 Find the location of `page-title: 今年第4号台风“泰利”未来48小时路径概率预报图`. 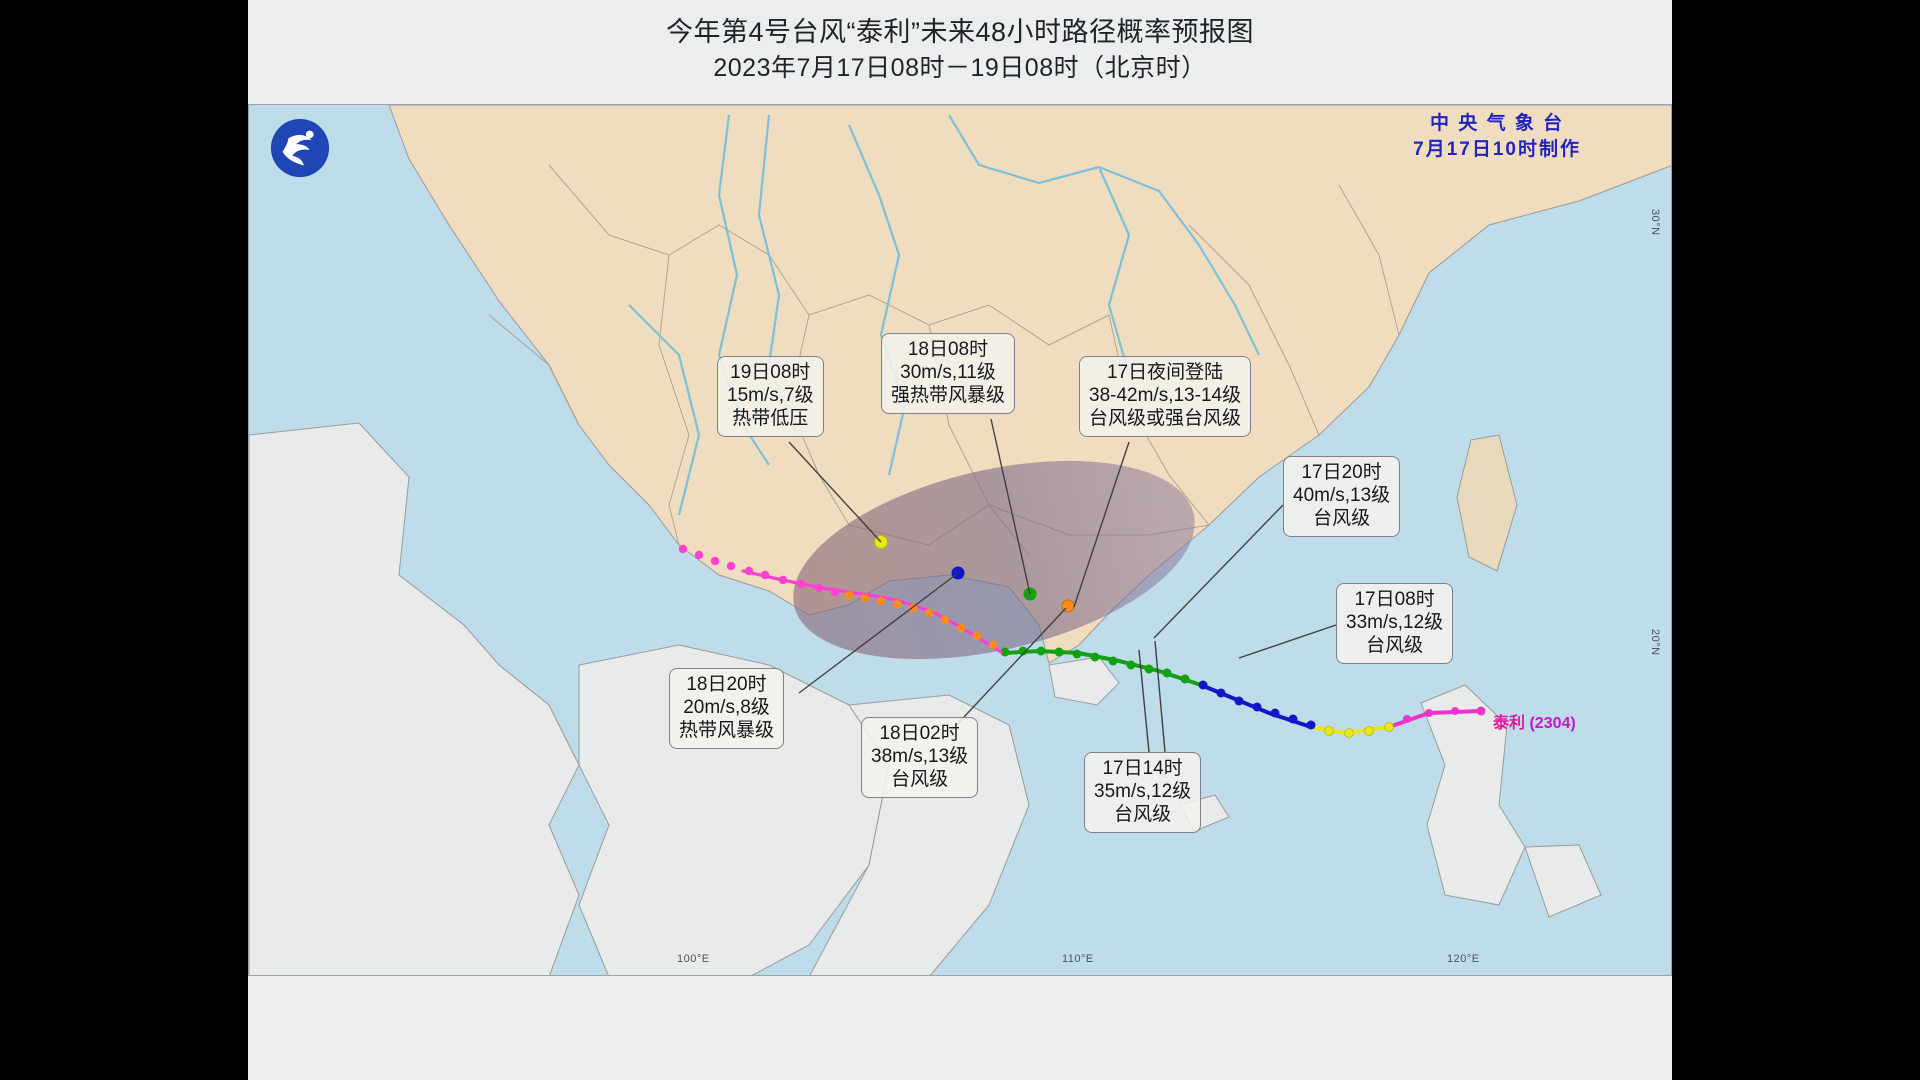

page-title: 今年第4号台风“泰利”未来48小时路径概率预报图 is located at coordinates (960, 32).